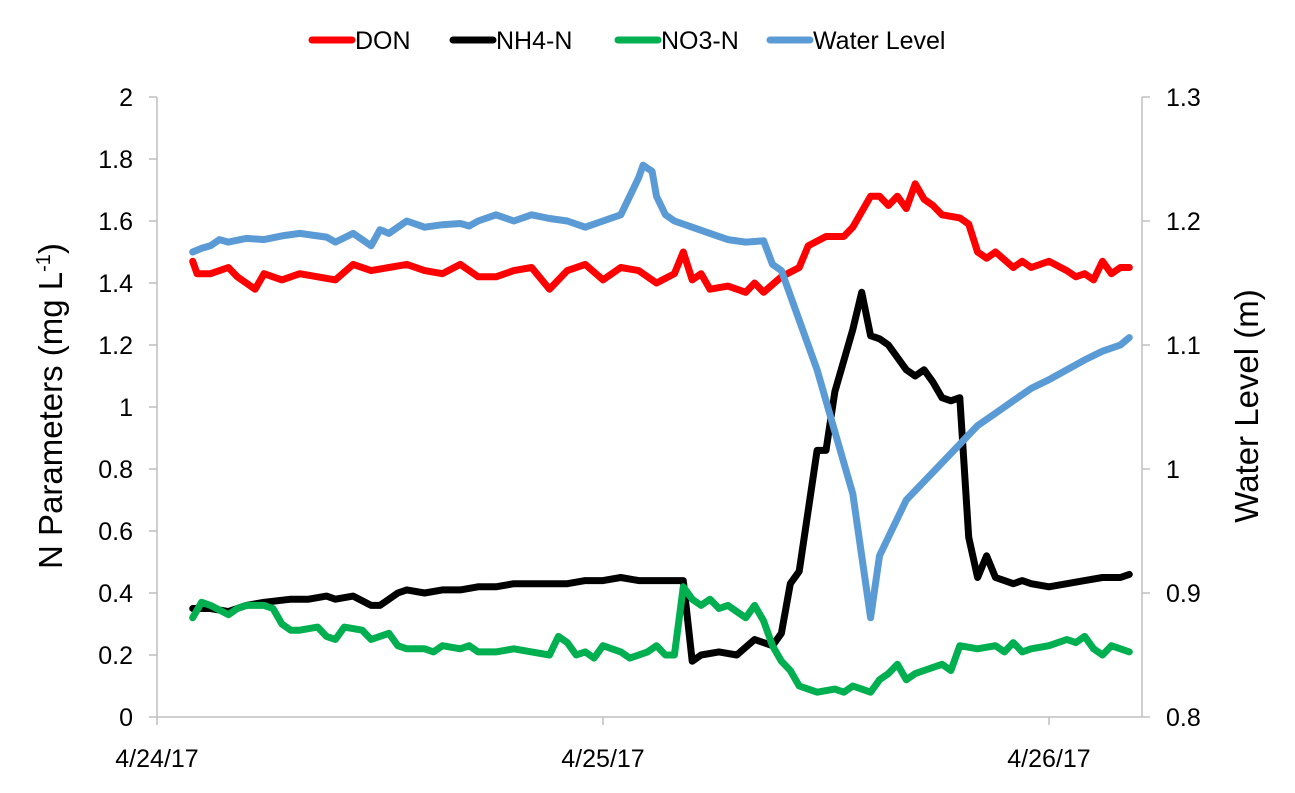 This screenshot has height=793, width=1295. What do you see at coordinates (602, 759) in the screenshot?
I see `x-tick-label: 4/25/17` at bounding box center [602, 759].